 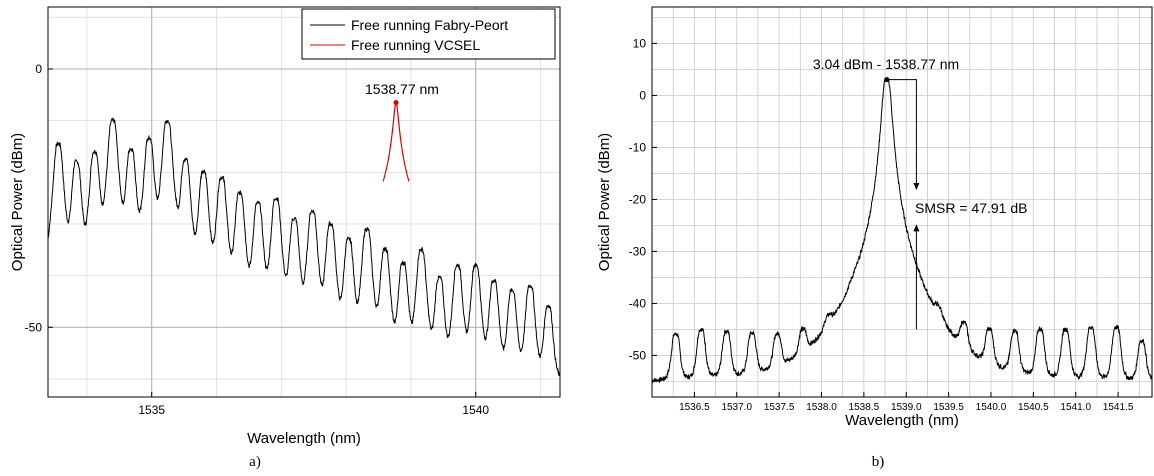 I want to click on y-axis-label-b: Optical Power (dBm), so click(x=604, y=202).